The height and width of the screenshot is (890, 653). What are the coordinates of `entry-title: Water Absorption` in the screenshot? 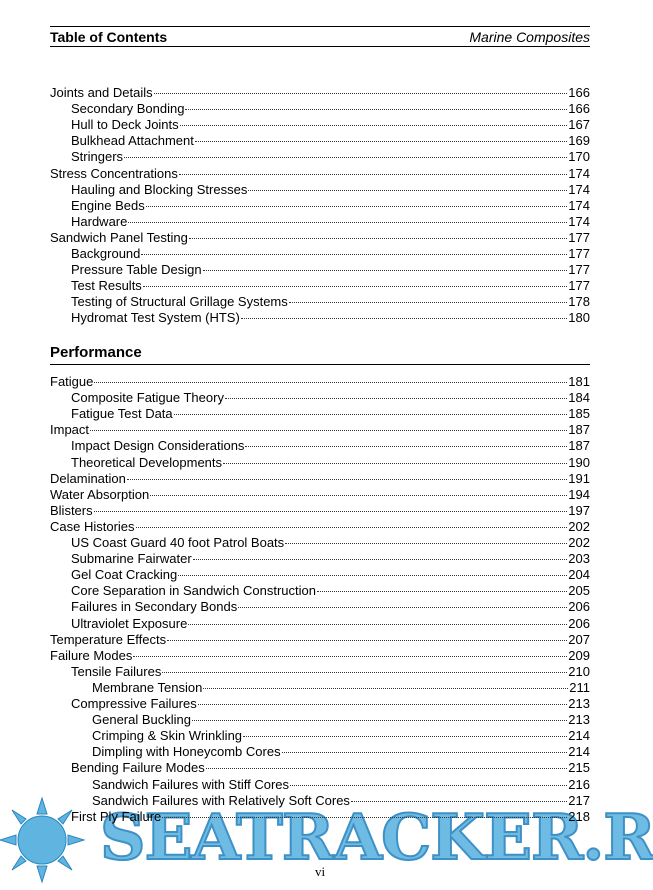 It's located at (100, 494).